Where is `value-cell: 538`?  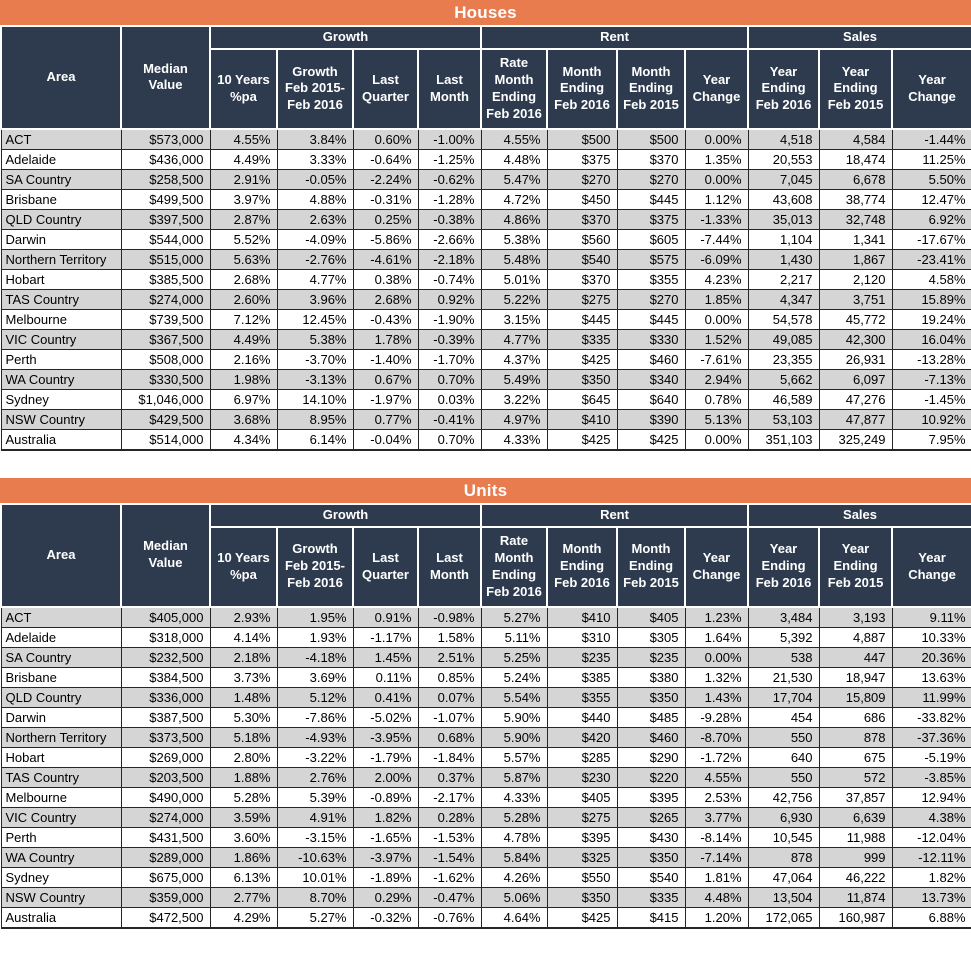
value-cell: 538 is located at coordinates (783, 657).